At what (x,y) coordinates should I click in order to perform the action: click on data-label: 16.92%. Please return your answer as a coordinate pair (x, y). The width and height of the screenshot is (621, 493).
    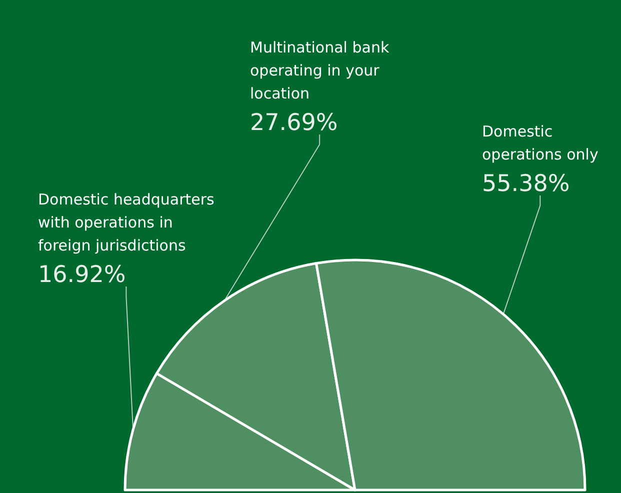
    Looking at the image, I should click on (82, 275).